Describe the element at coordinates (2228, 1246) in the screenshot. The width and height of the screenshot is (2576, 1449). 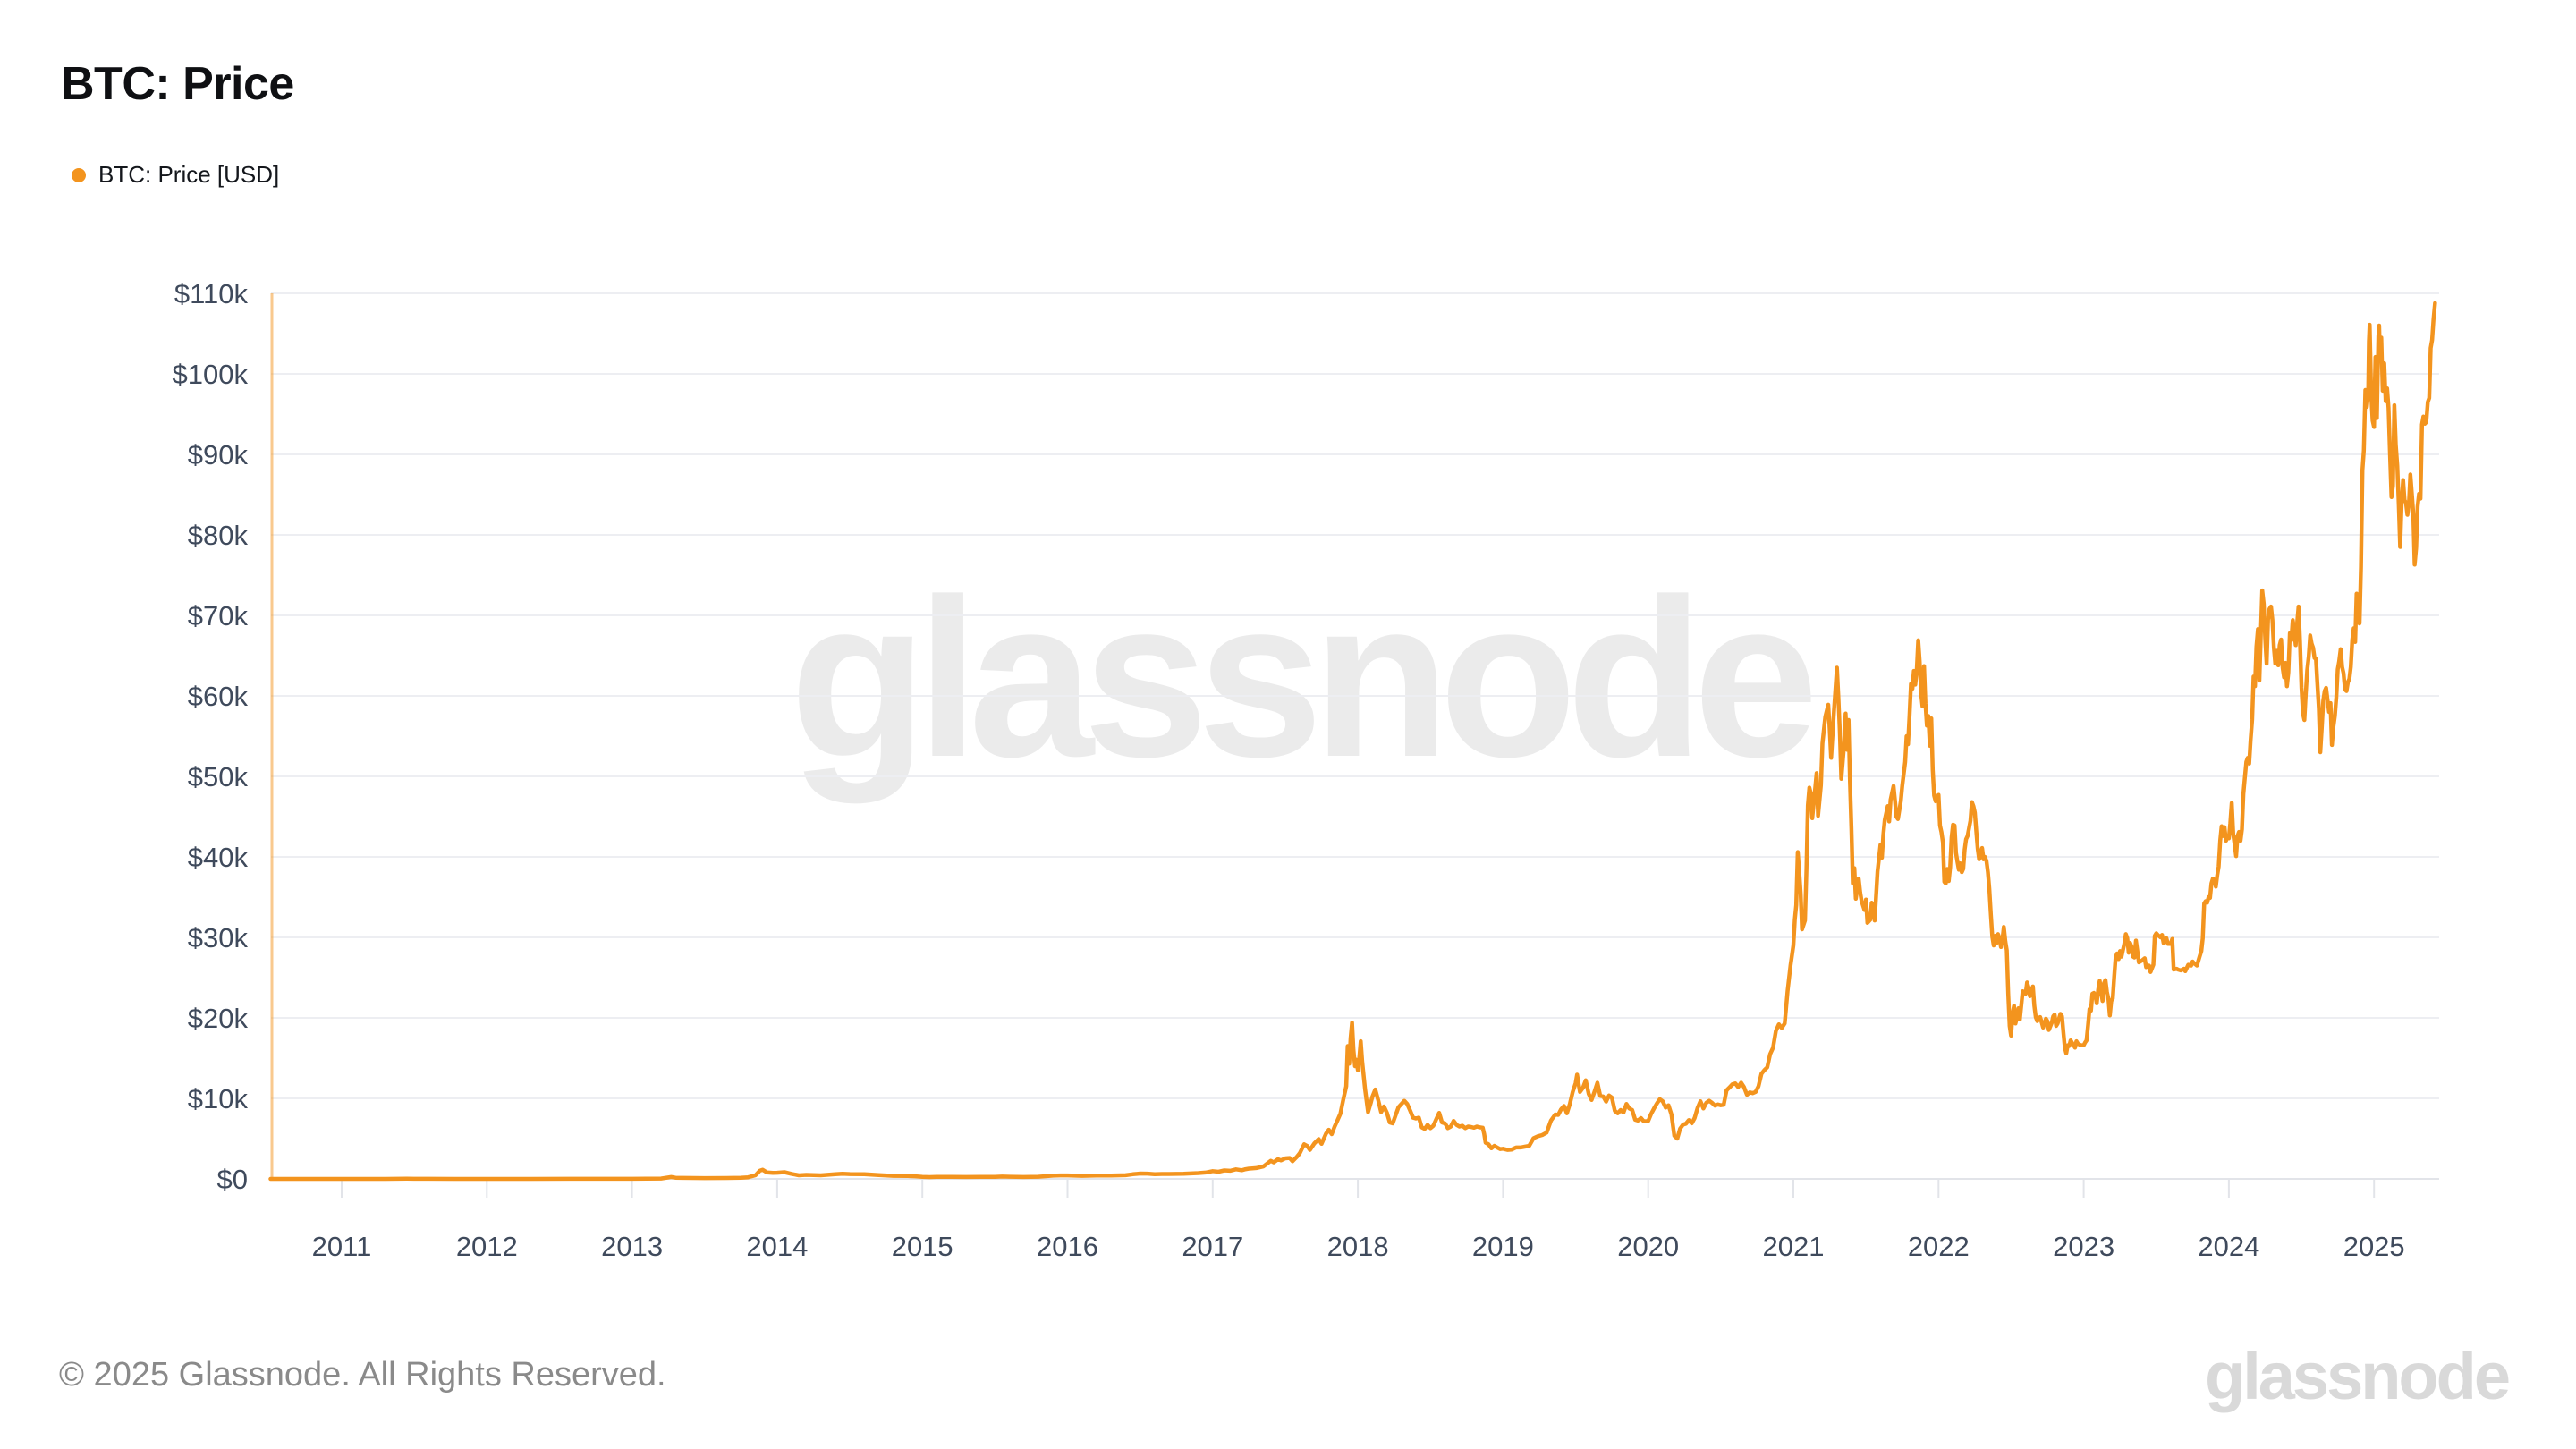
I see `x-axis-tick-label: 2024` at that location.